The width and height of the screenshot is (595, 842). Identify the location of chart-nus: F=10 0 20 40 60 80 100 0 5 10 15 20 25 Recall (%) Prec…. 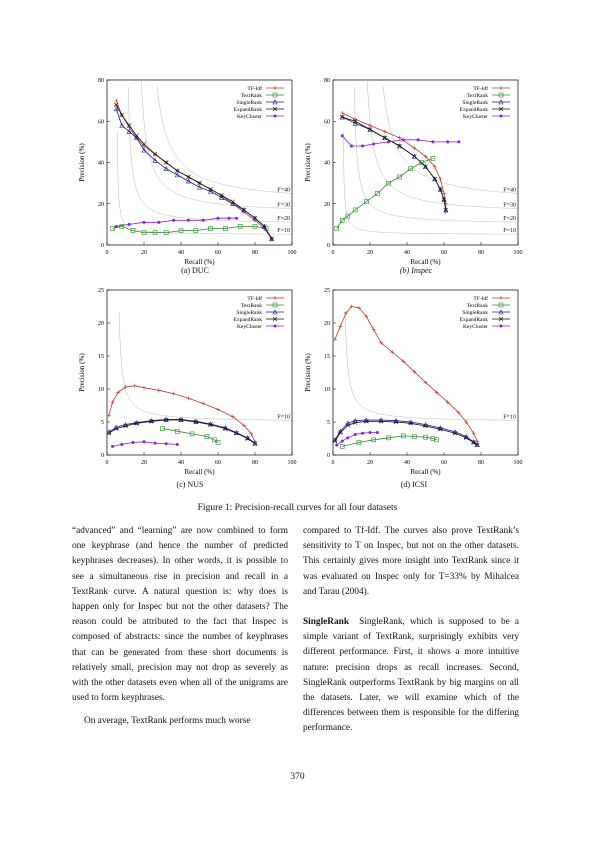
(187, 382).